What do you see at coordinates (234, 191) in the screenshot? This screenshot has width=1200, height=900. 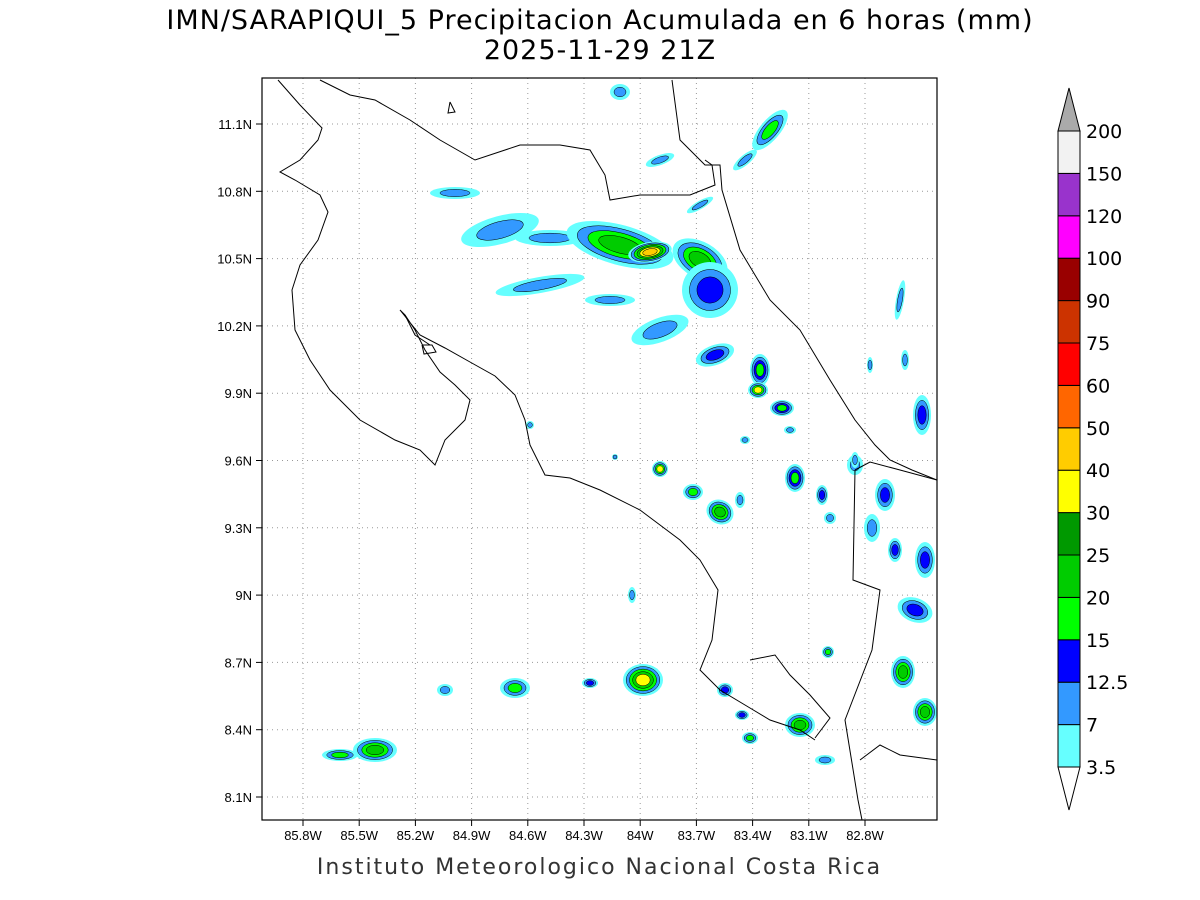 I see `lat-tick-label: 10.8N` at bounding box center [234, 191].